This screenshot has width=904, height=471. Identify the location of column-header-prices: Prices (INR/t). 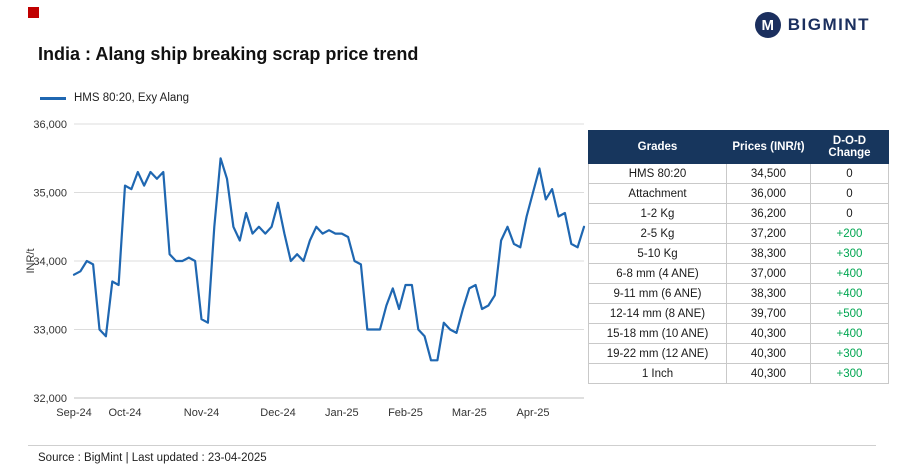
(768, 147).